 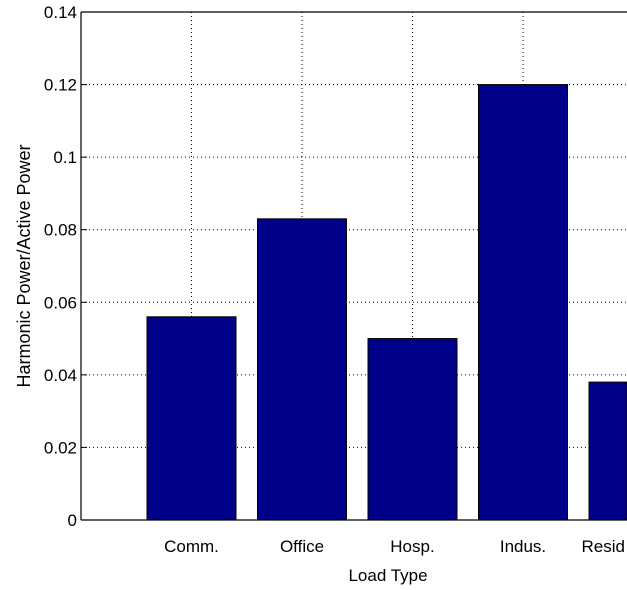 I want to click on bar-hosp, so click(x=412, y=429).